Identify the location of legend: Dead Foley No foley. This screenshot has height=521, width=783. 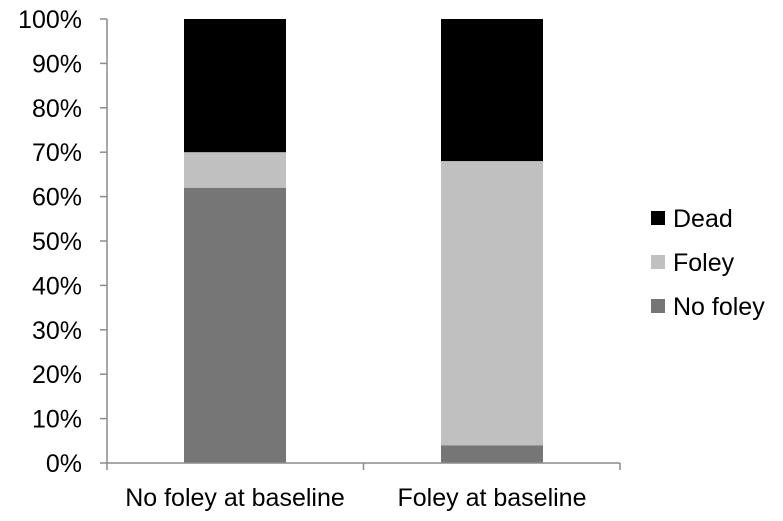
(708, 263).